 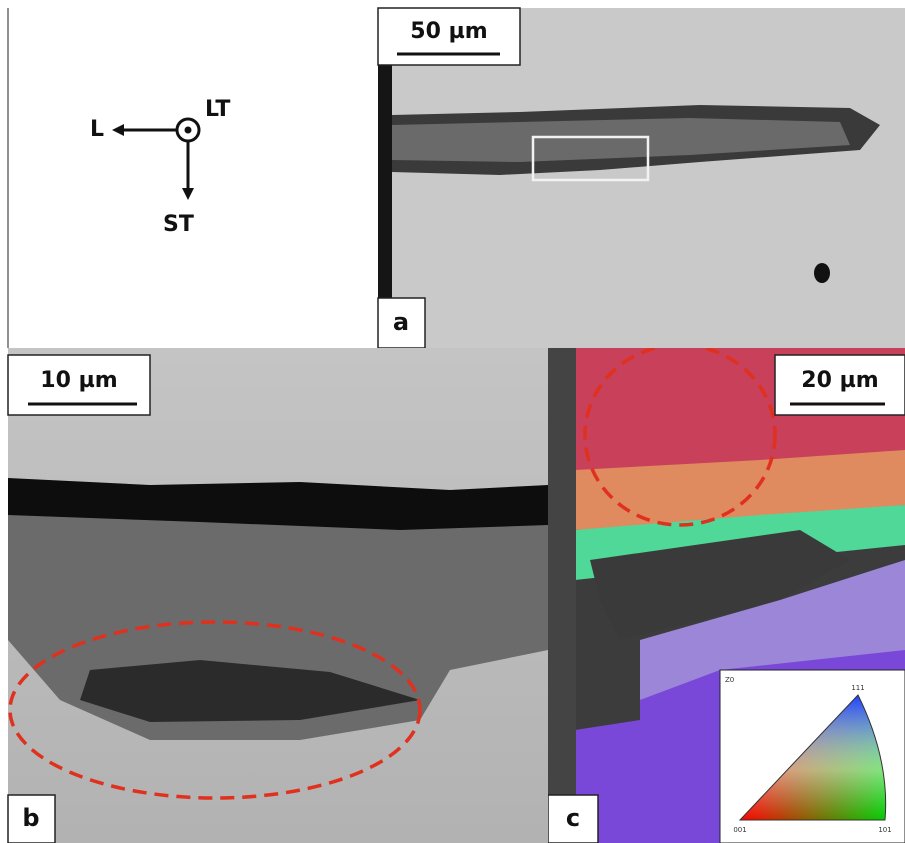 I want to click on panel-label: b, so click(x=30, y=818).